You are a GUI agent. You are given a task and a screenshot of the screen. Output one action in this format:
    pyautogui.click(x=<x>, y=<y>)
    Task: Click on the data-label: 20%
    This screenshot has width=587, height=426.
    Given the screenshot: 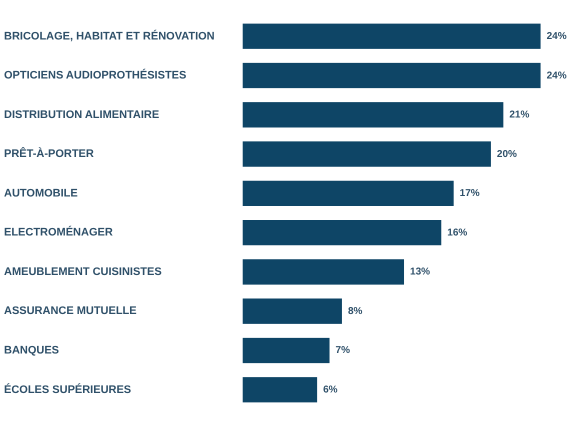 What is the action you would take?
    pyautogui.click(x=507, y=154)
    